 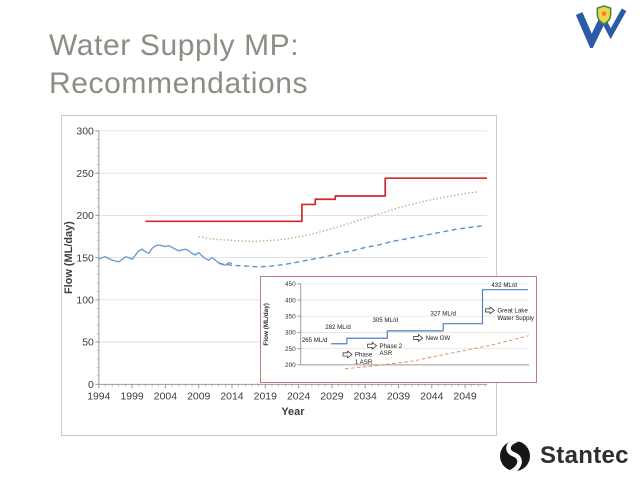 What do you see at coordinates (298, 397) in the screenshot?
I see `x-tick-label: 2024` at bounding box center [298, 397].